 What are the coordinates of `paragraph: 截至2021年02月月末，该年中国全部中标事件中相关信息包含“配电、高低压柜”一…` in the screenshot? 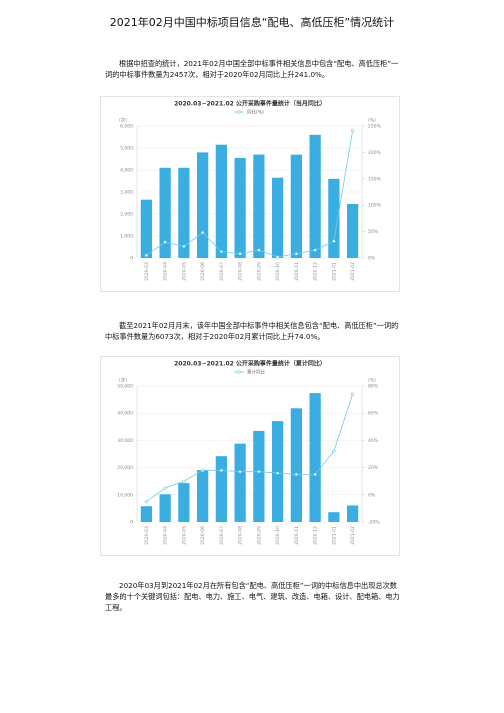 It's located at (252, 331).